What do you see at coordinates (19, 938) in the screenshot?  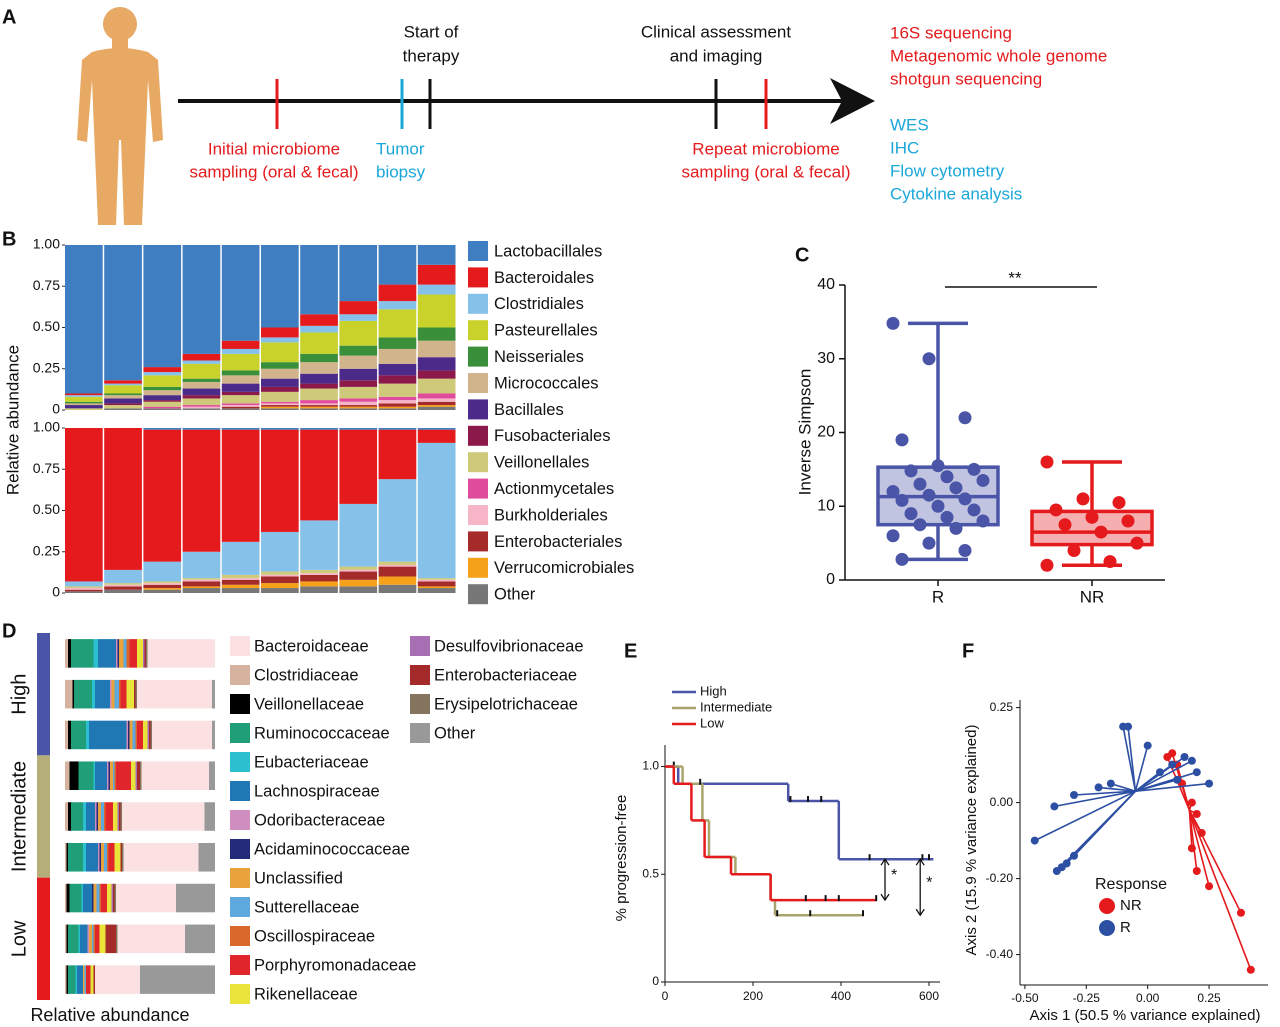 I see `group-label: Low` at bounding box center [19, 938].